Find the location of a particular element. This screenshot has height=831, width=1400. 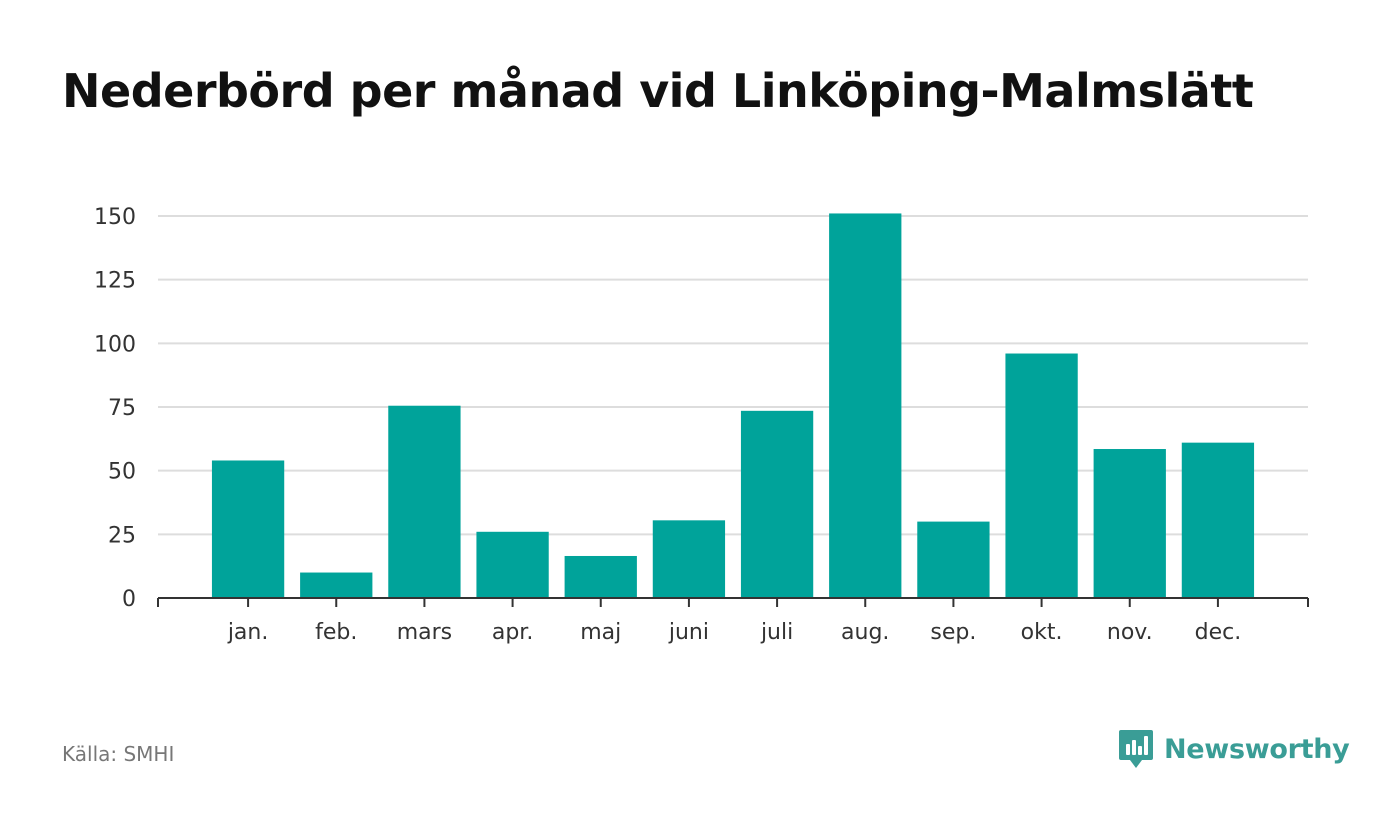

x-tick-label: okt. is located at coordinates (1042, 632).